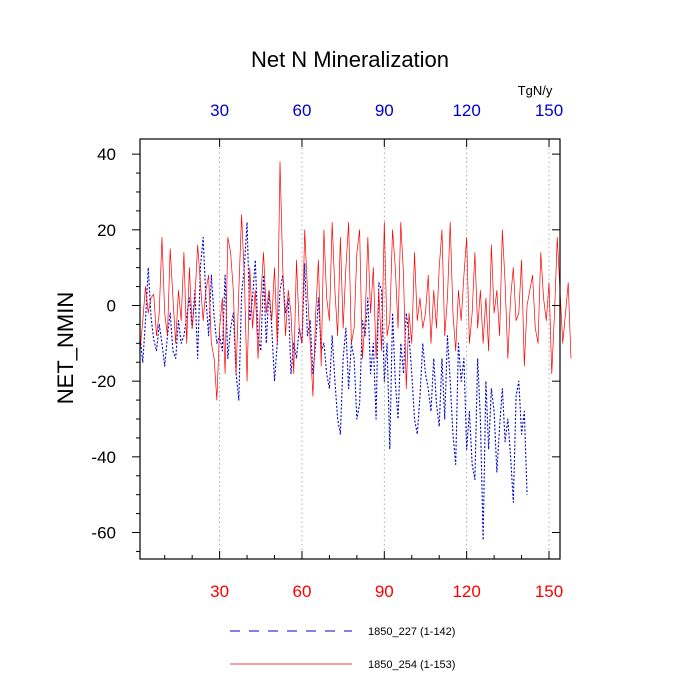 The image size is (700, 700). I want to click on x-tick-label-bottom: 30, so click(219, 591).